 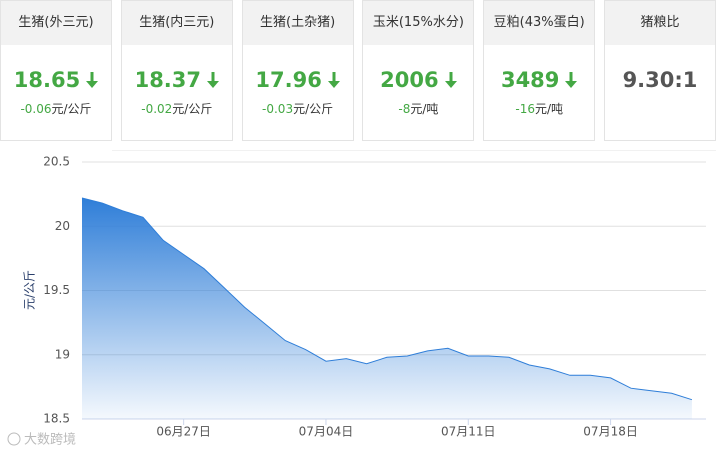 What do you see at coordinates (47, 80) in the screenshot?
I see `value-text: 18.65` at bounding box center [47, 80].